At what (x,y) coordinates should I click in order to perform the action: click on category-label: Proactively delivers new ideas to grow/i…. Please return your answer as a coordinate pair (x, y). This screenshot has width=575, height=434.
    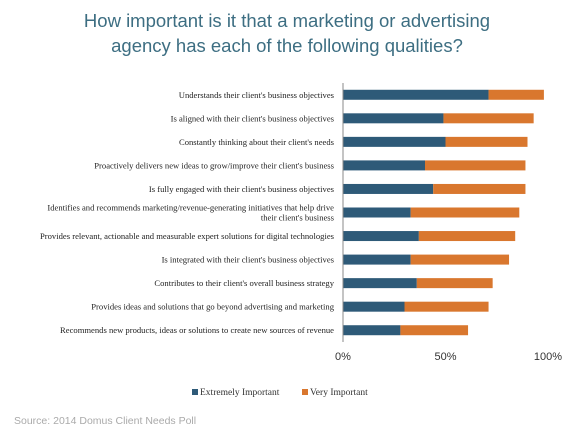
    Looking at the image, I should click on (214, 165).